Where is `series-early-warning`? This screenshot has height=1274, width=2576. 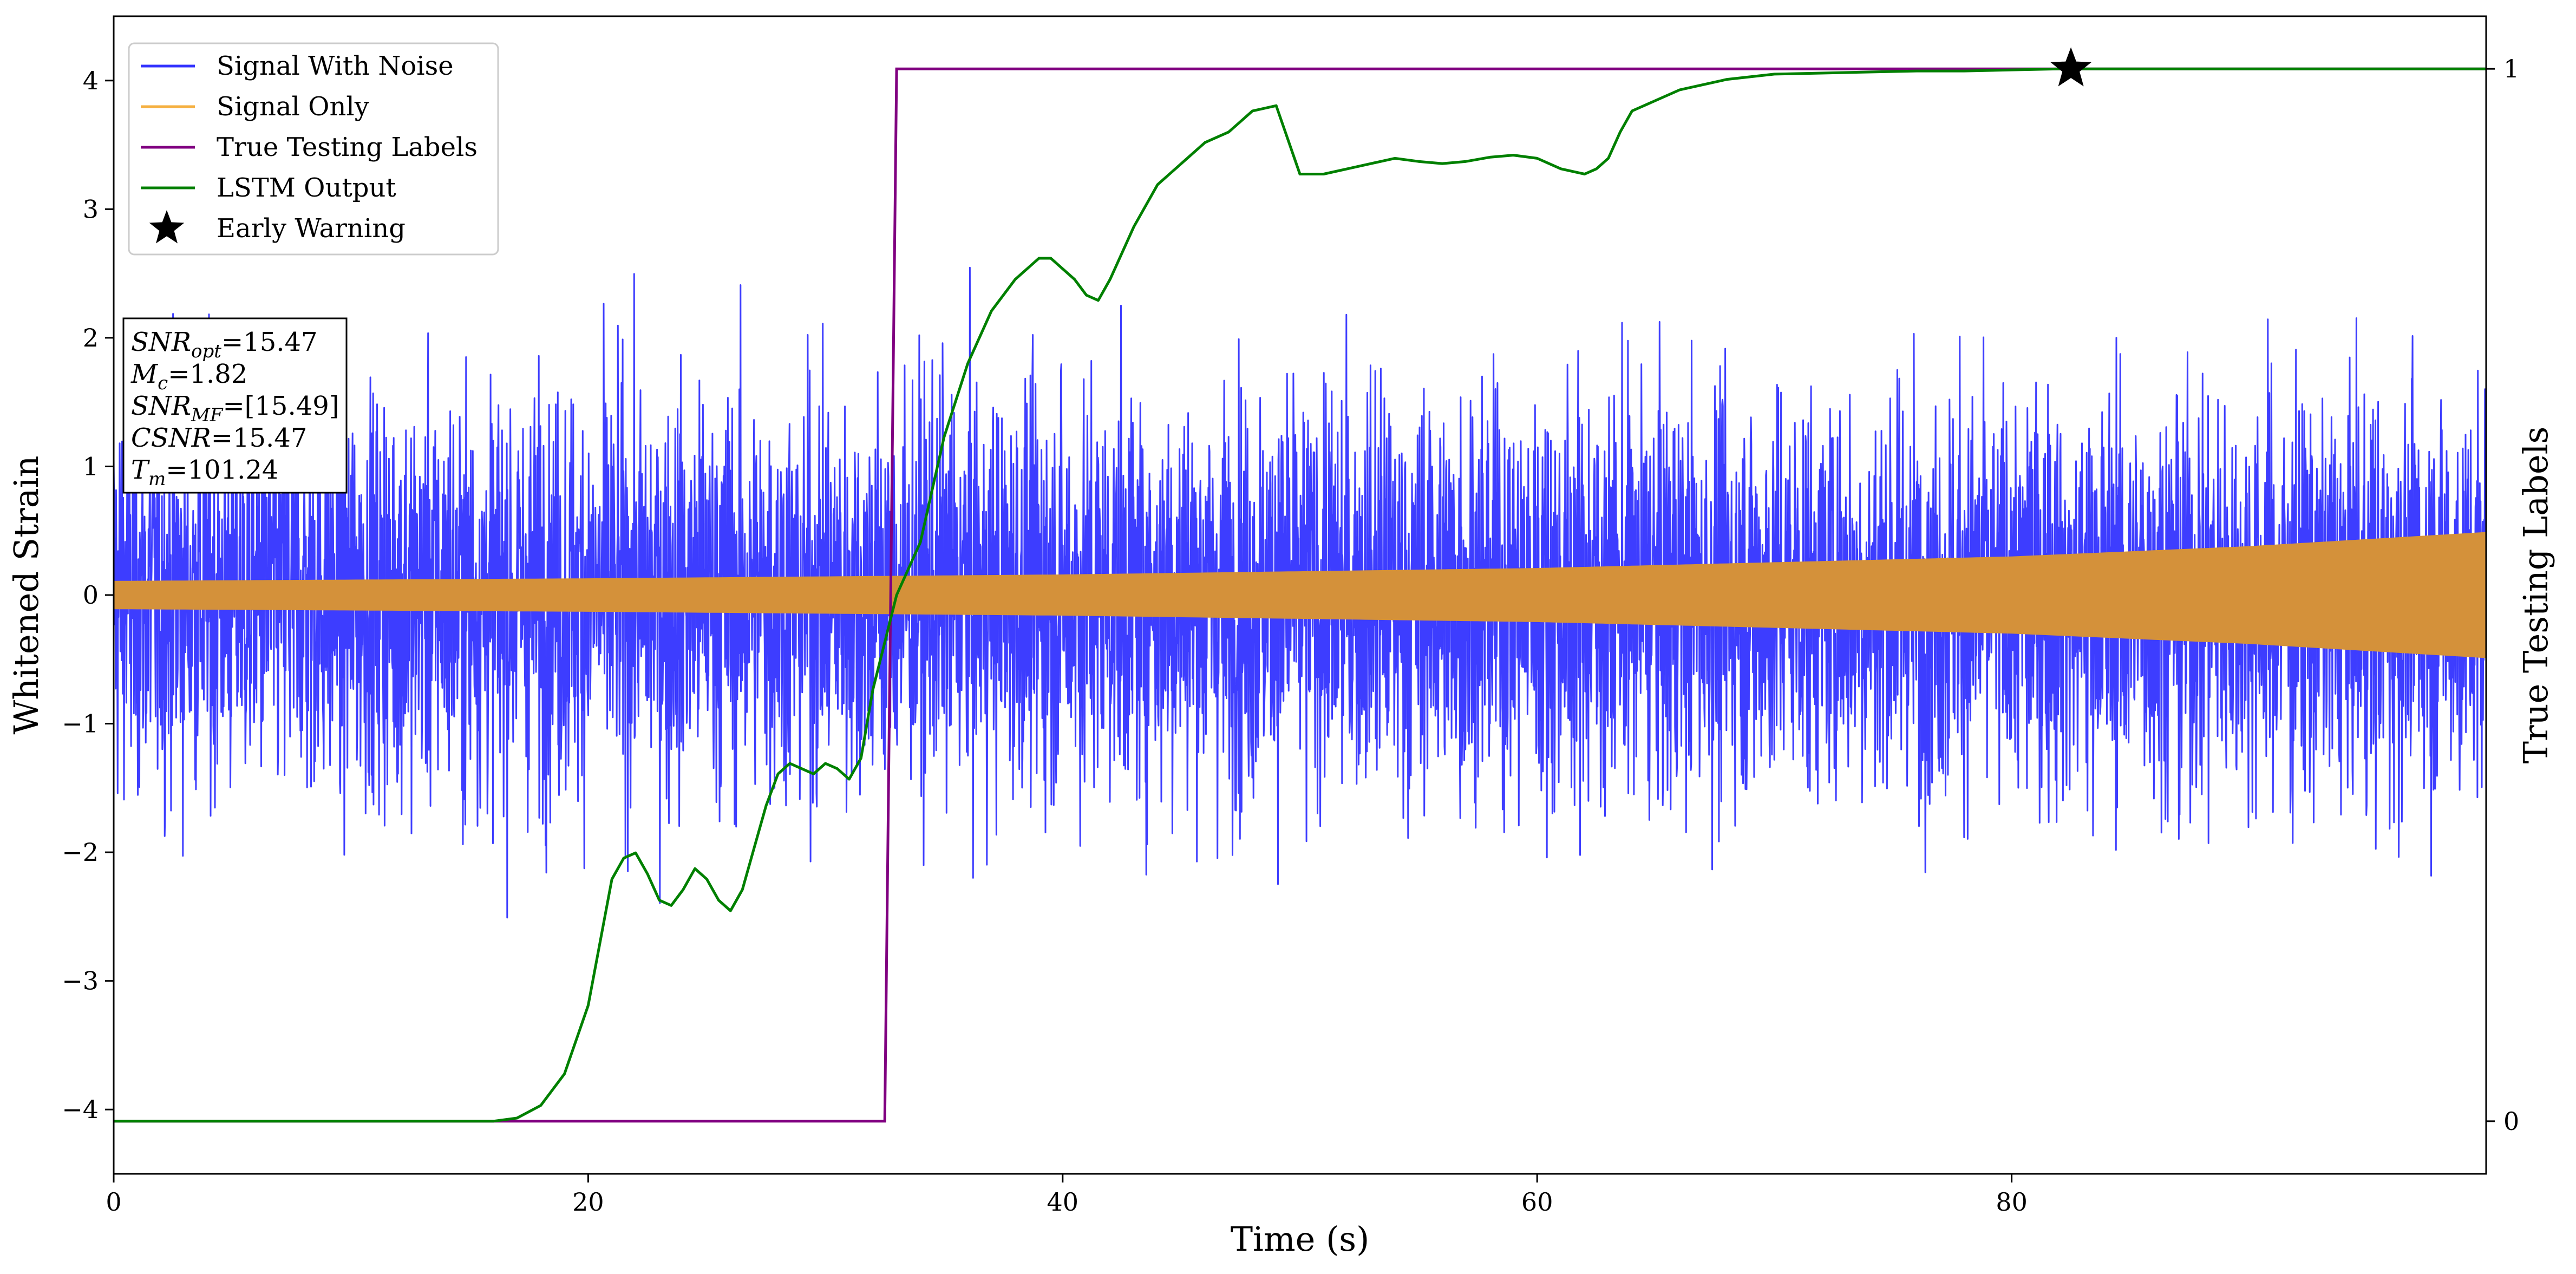
series-early-warning is located at coordinates (2071, 67).